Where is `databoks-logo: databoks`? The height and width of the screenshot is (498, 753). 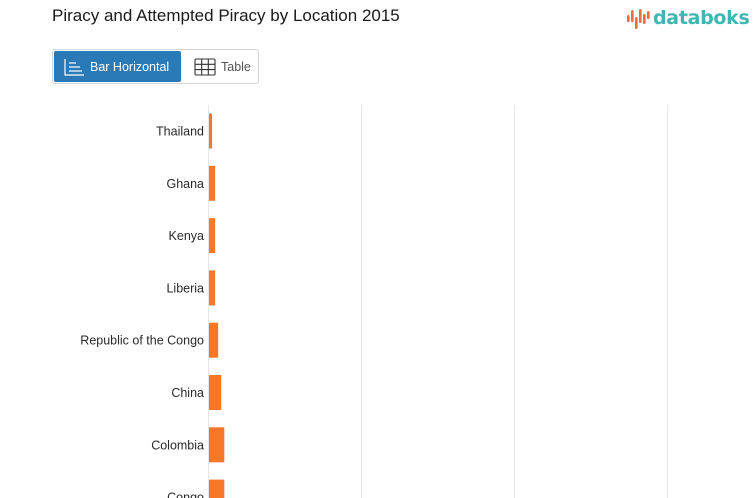 databoks-logo: databoks is located at coordinates (688, 18).